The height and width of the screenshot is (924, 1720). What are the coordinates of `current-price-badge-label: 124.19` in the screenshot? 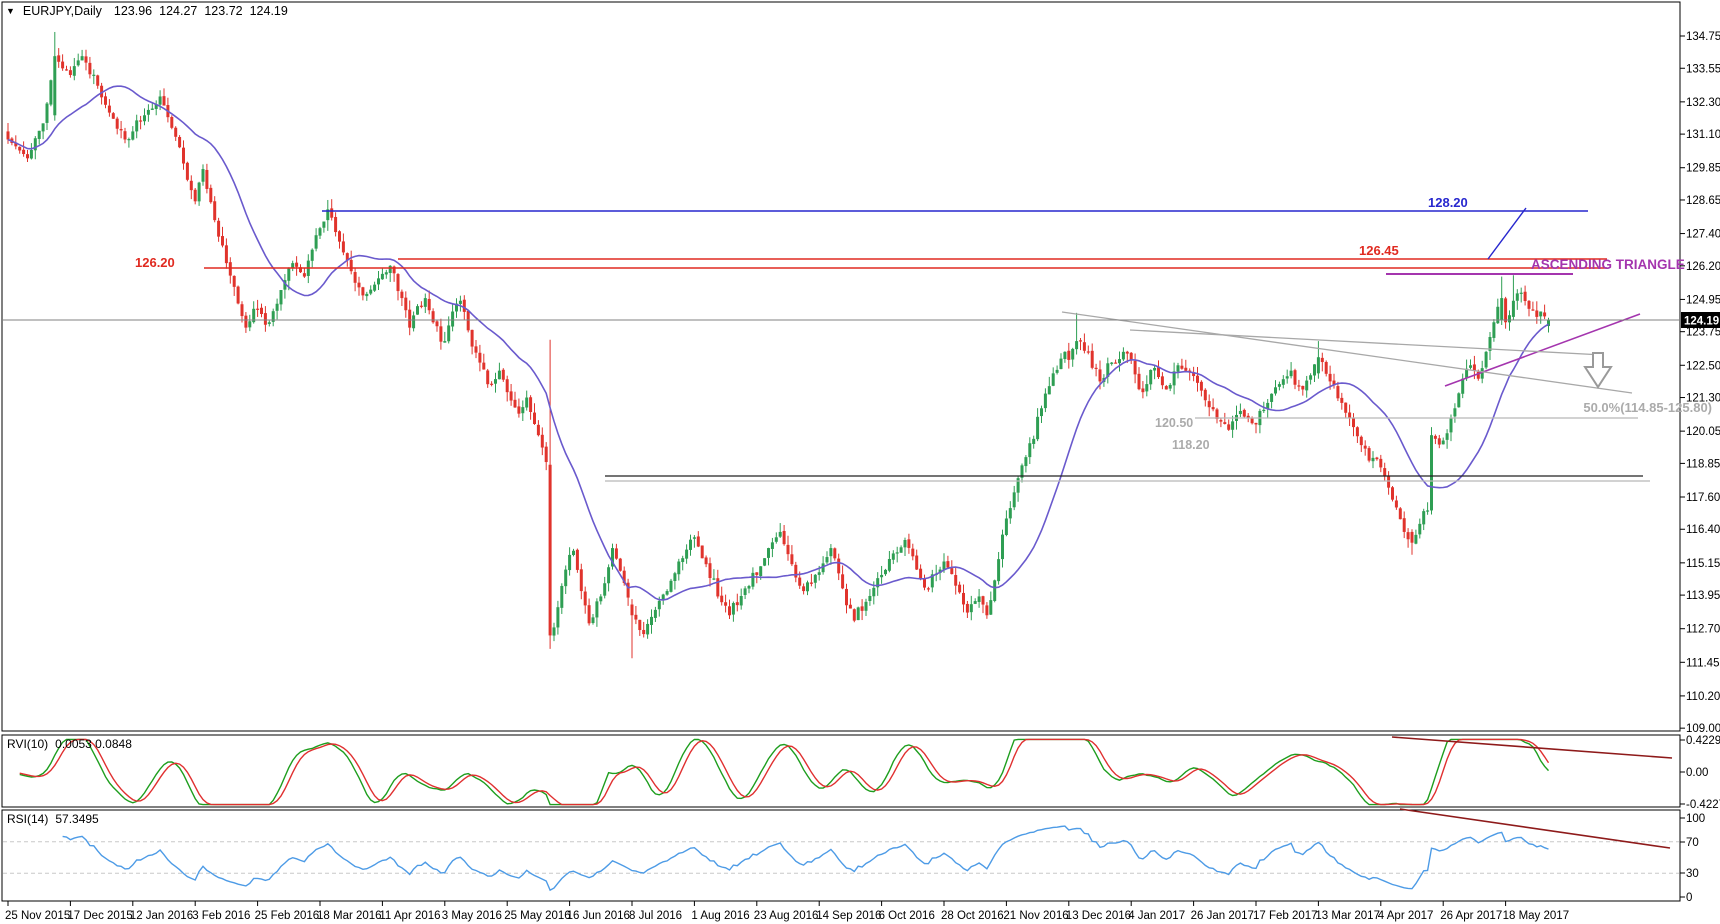 It's located at (1701, 322).